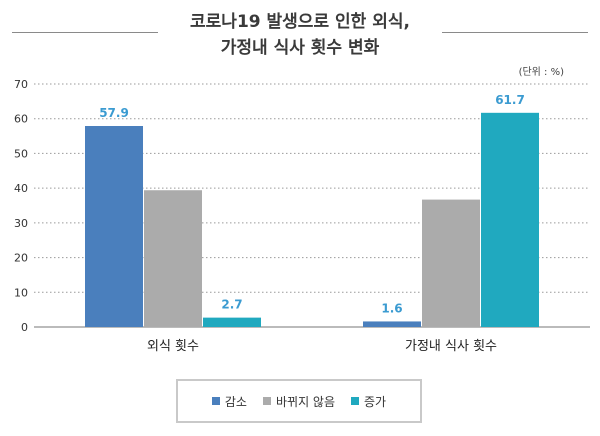 The width and height of the screenshot is (600, 436). I want to click on legend-item-decrease: 감소, so click(229, 401).